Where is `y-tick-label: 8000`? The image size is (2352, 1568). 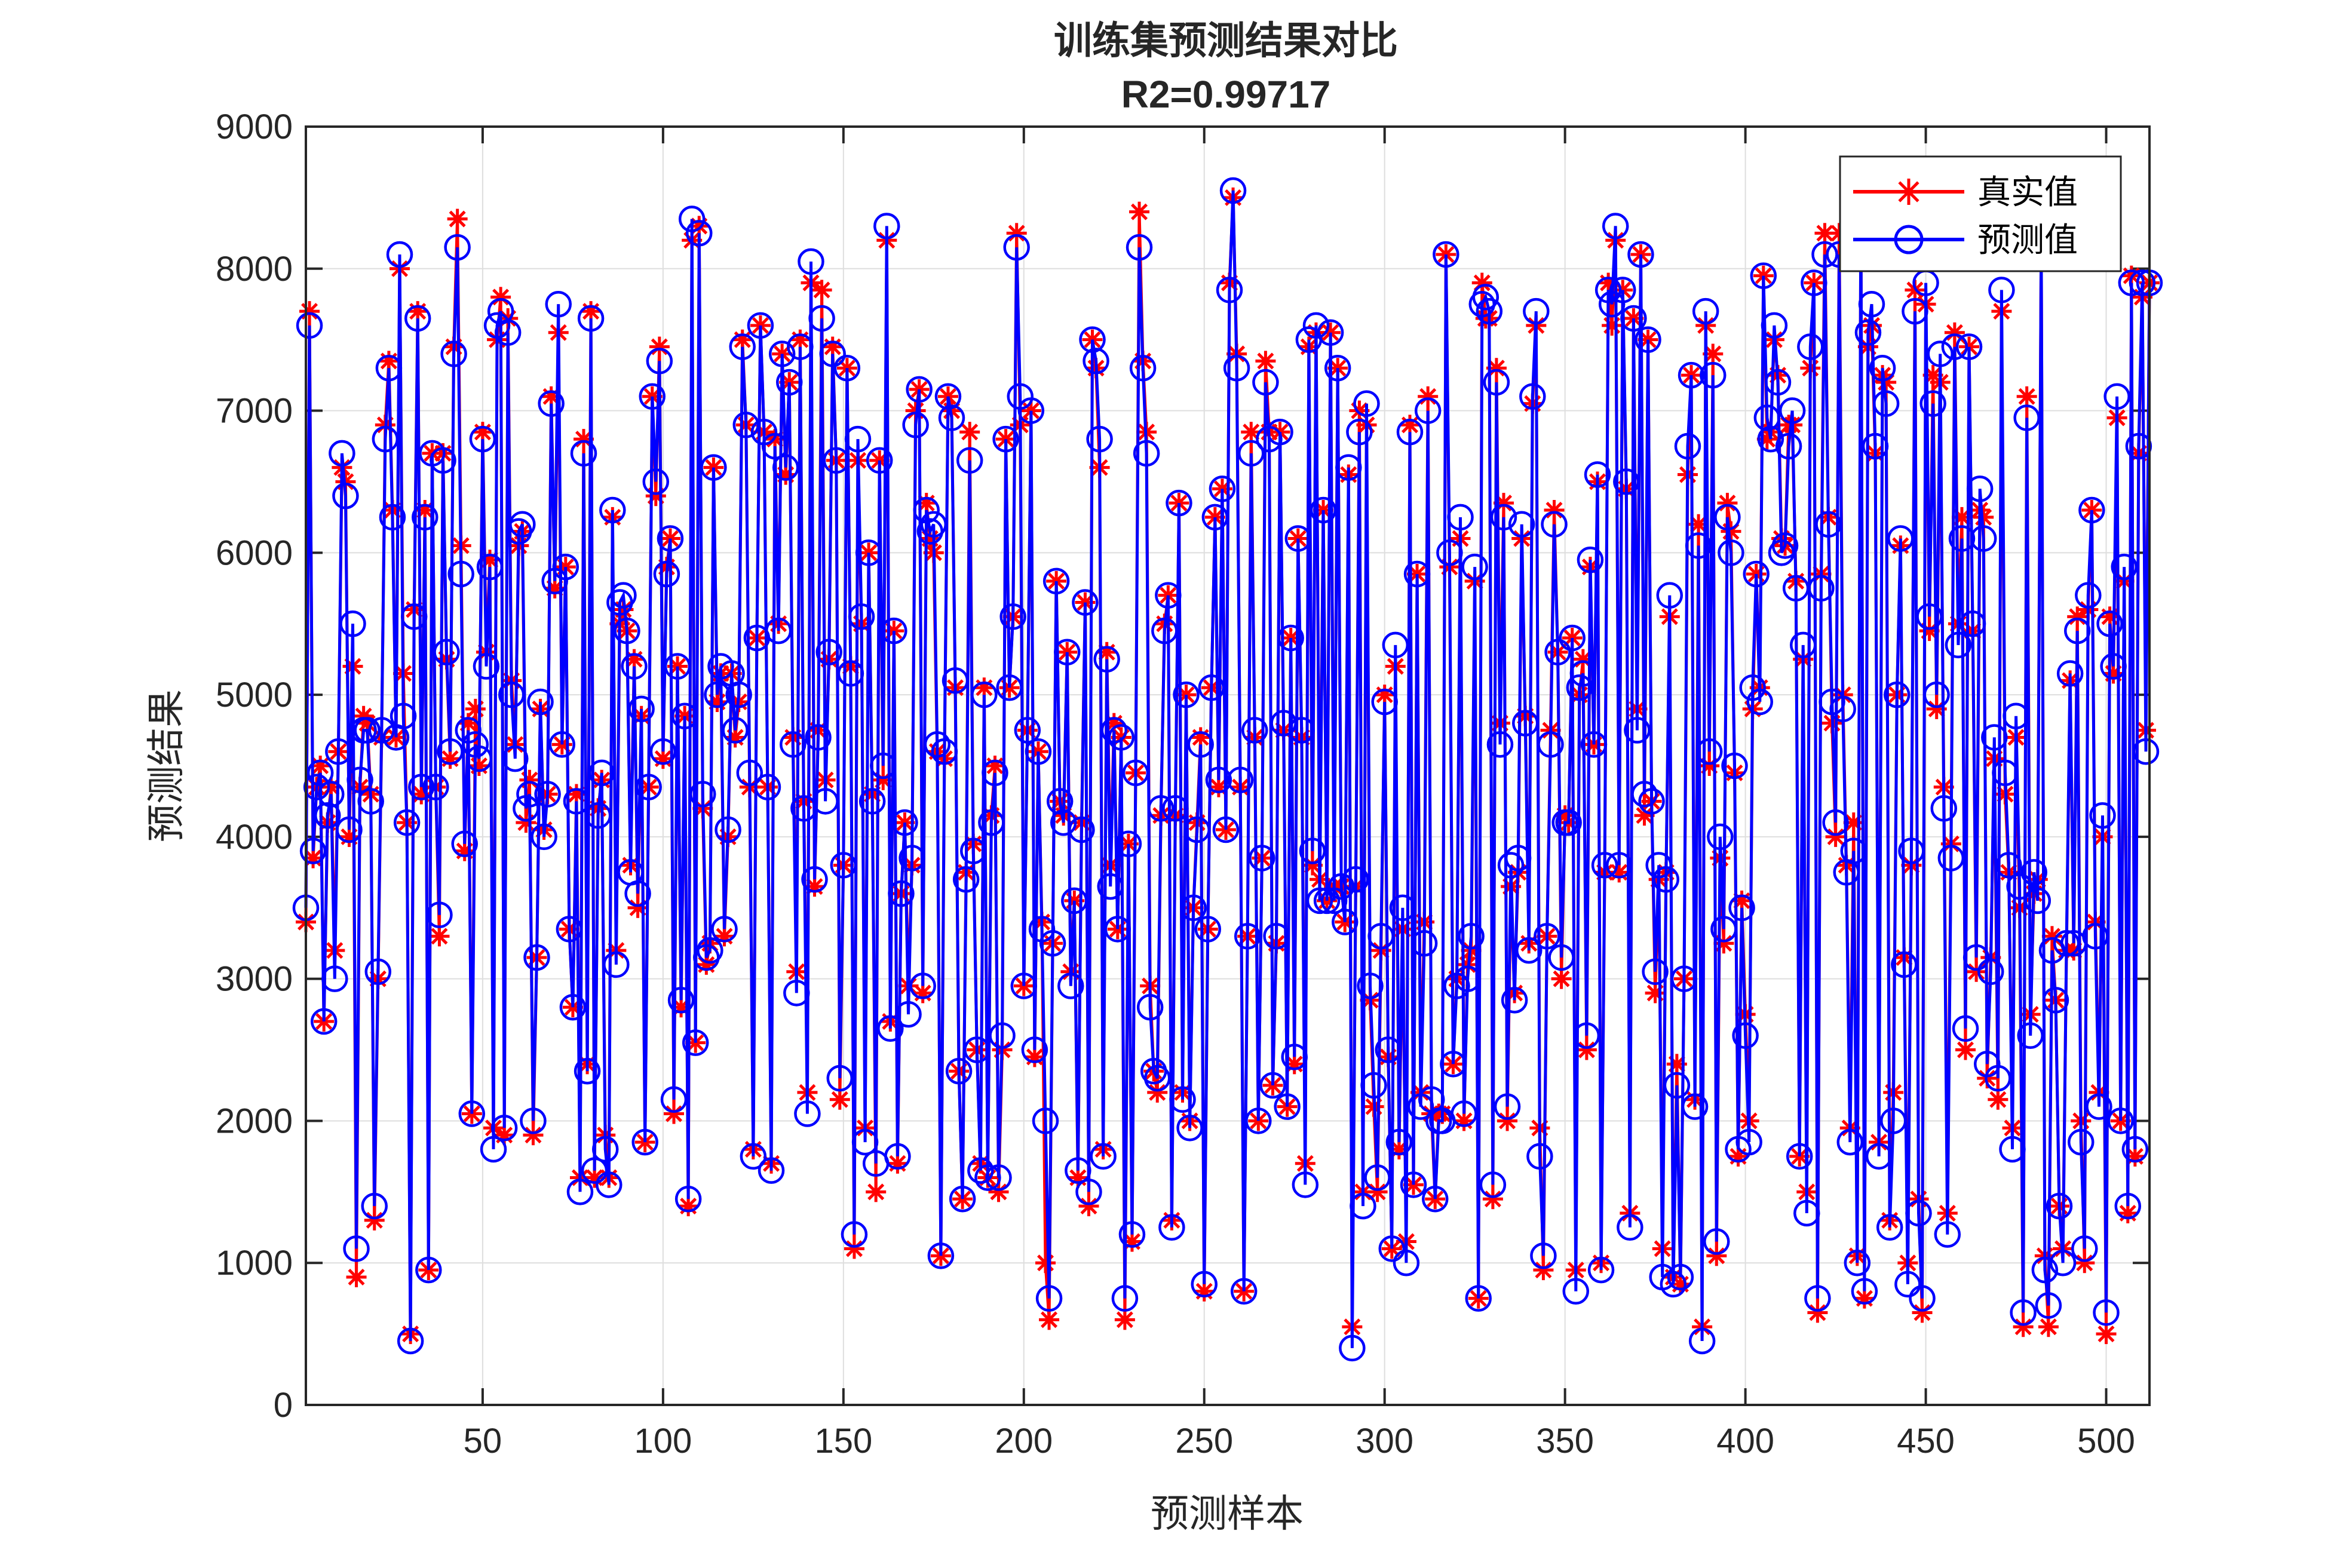
y-tick-label: 8000 is located at coordinates (254, 269).